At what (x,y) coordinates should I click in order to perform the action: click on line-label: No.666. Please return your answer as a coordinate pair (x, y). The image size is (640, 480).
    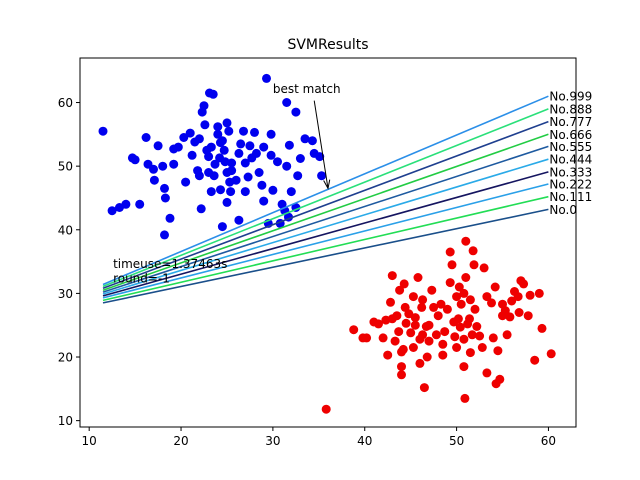
    Looking at the image, I should click on (570, 135).